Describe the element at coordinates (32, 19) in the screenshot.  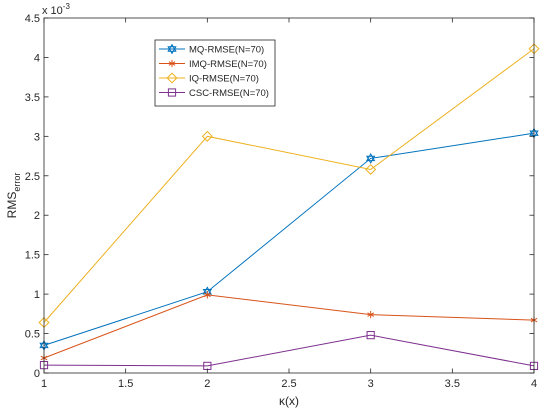
I see `y-tick-label: 4.5` at that location.